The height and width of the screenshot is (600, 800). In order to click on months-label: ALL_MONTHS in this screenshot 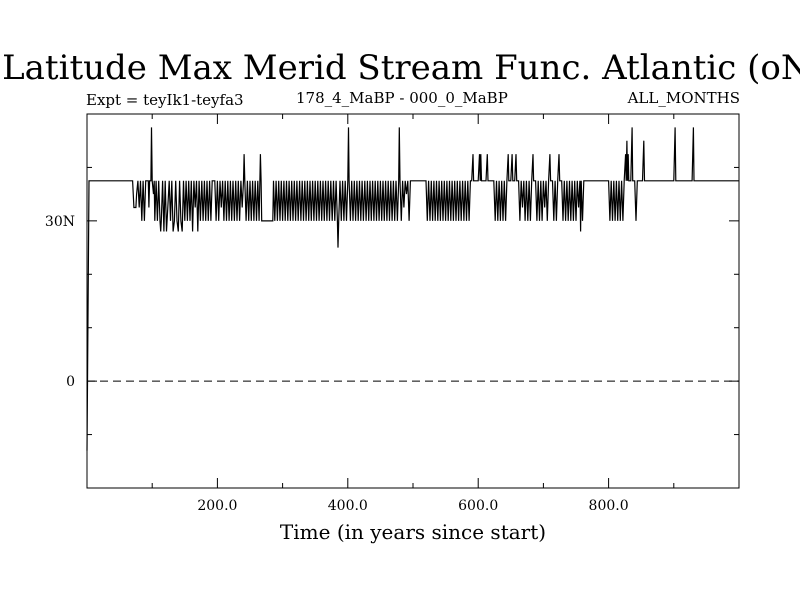, I will do `click(683, 98)`.